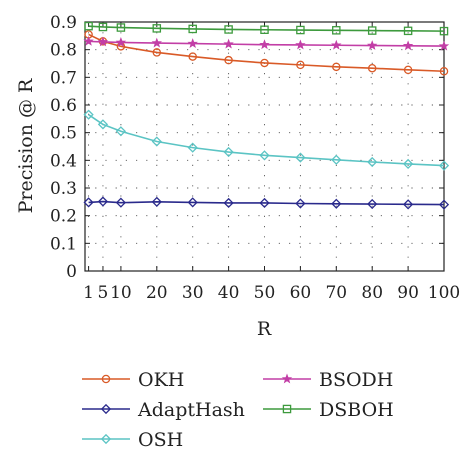 The width and height of the screenshot is (474, 465). What do you see at coordinates (229, 293) in the screenshot?
I see `x-tick-label: 40` at bounding box center [229, 293].